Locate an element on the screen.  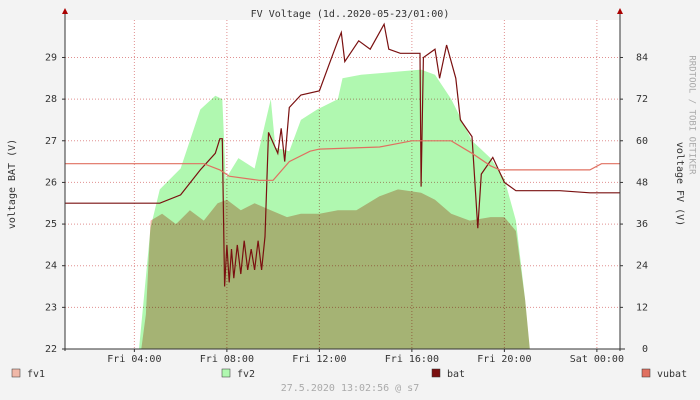
y2-tick-label: 36 is located at coordinates (642, 224).